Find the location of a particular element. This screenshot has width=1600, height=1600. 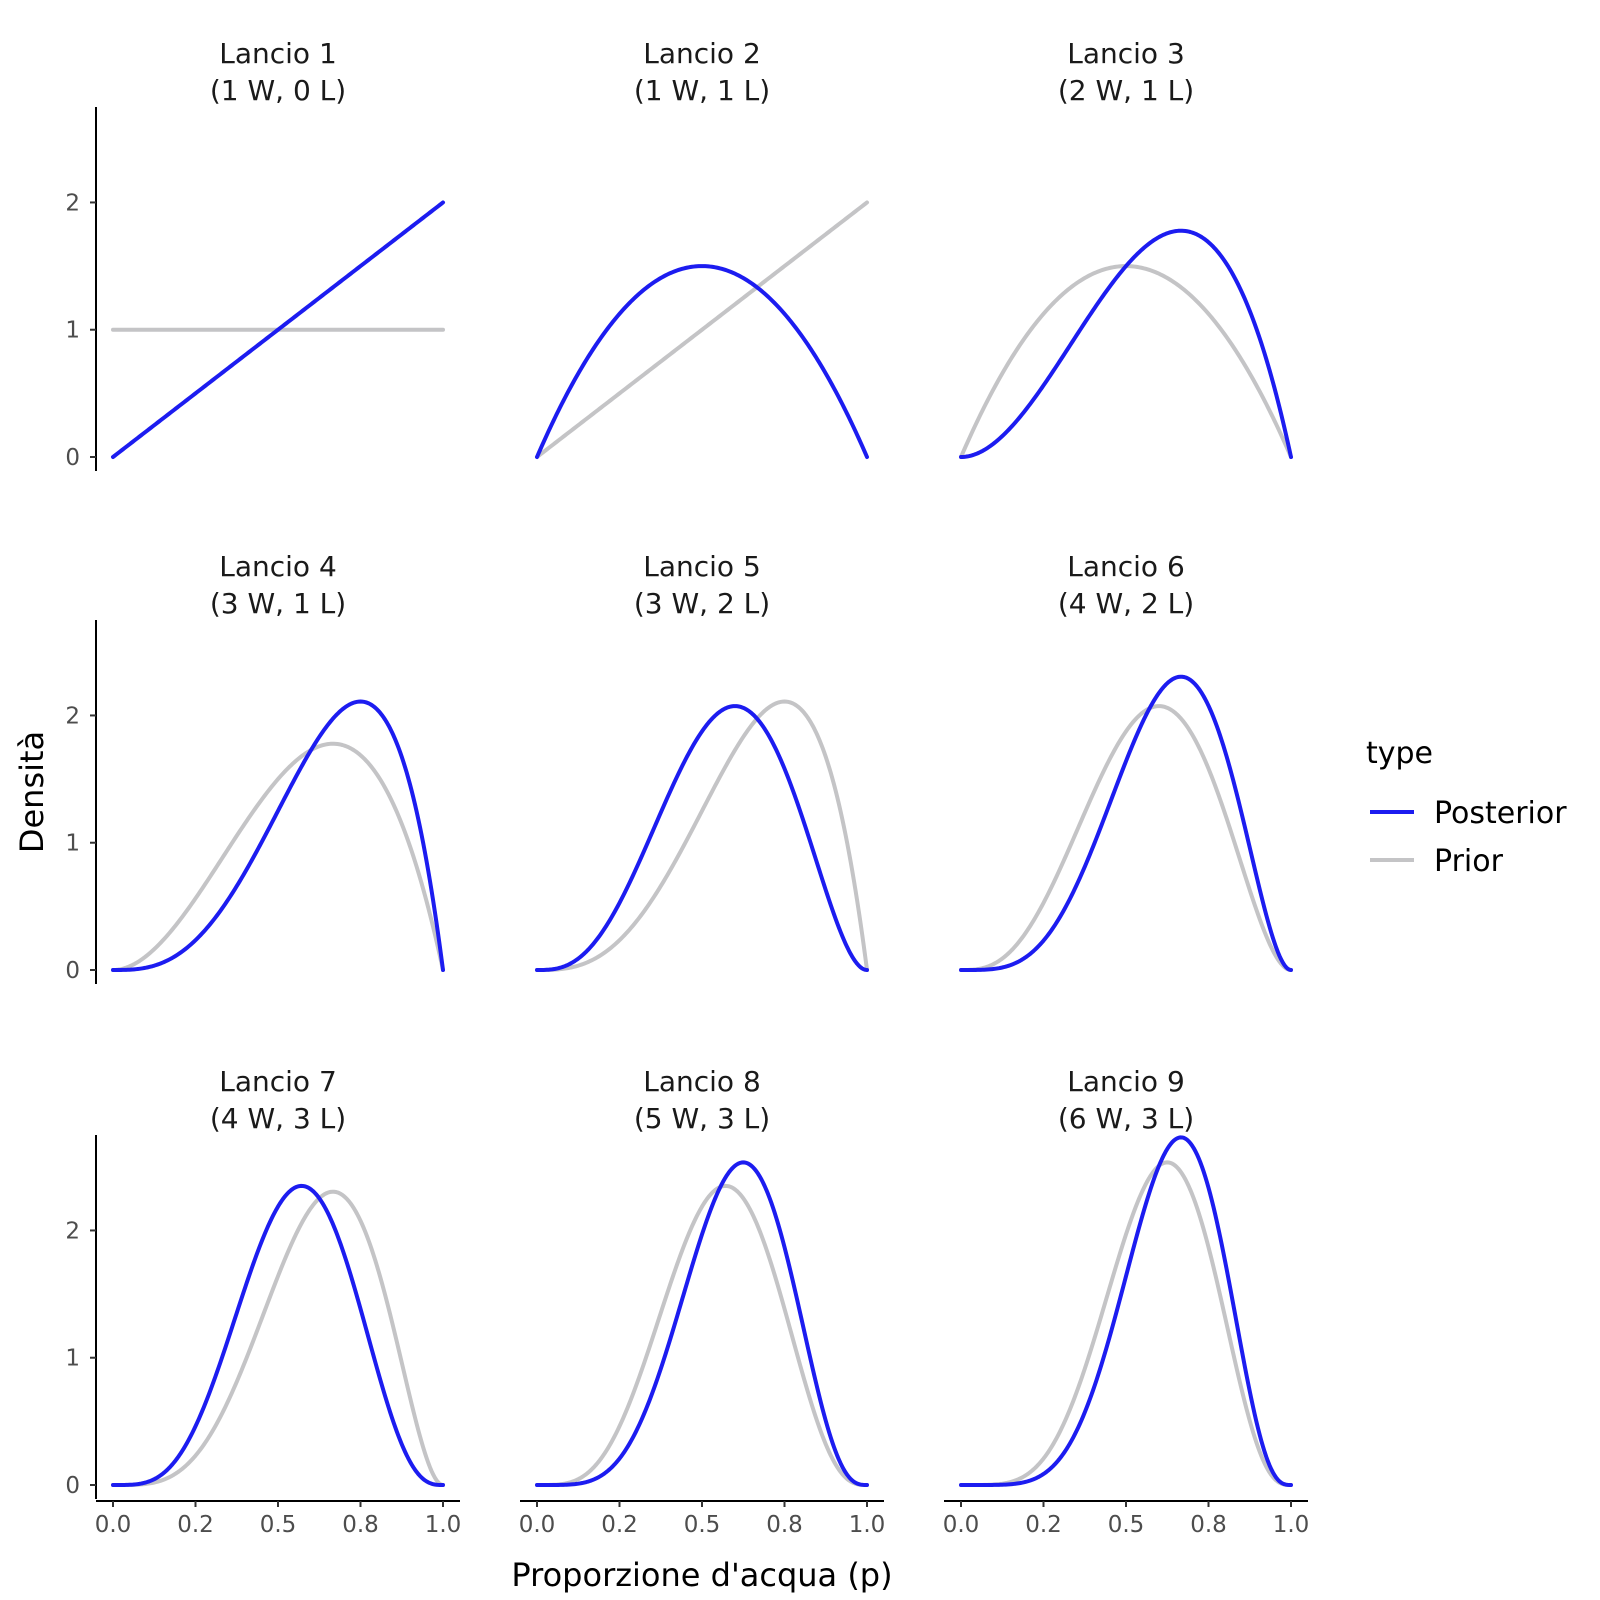

panel-8-x-tick-label-0: 0.0 is located at coordinates (537, 1525).